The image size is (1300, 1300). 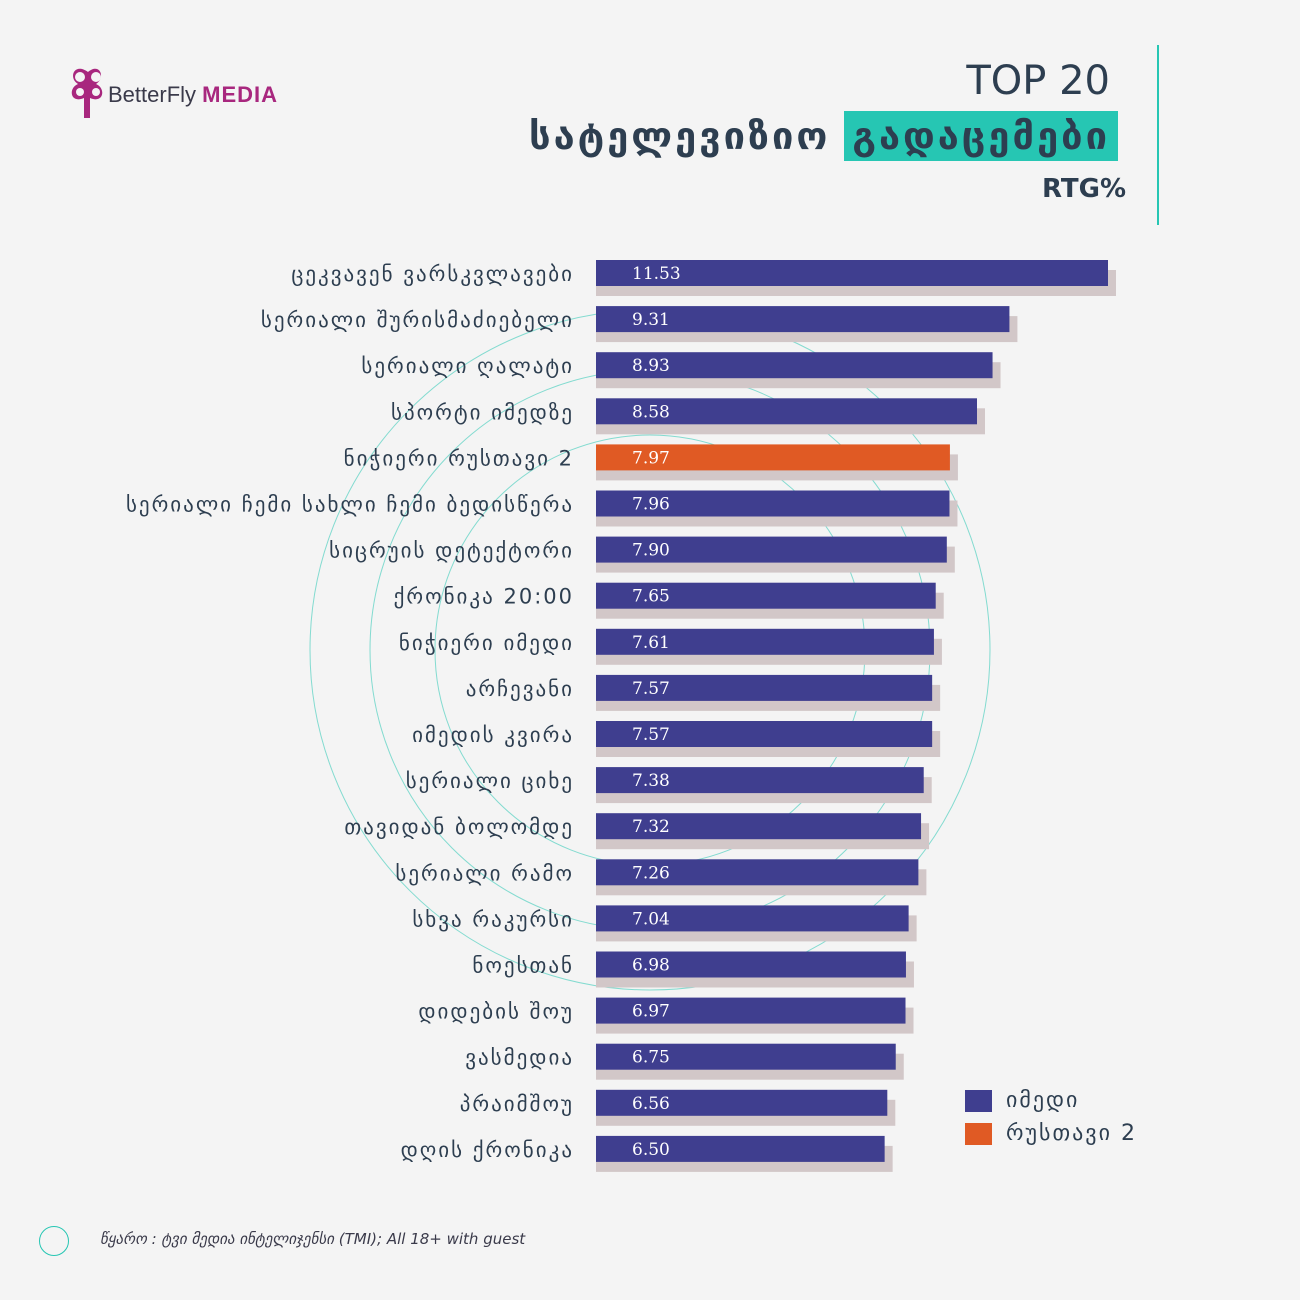 I want to click on legend-item-imedi: იმედი, so click(x=1051, y=1100).